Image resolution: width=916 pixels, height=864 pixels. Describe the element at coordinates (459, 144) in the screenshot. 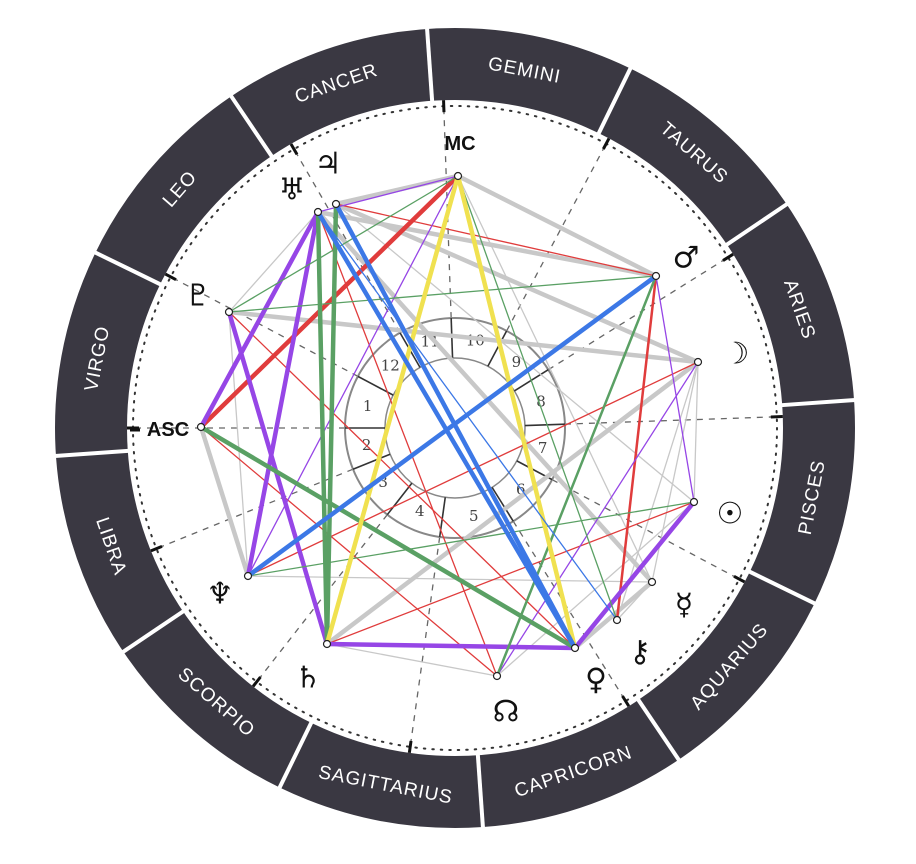

I see `mc-label: MC` at that location.